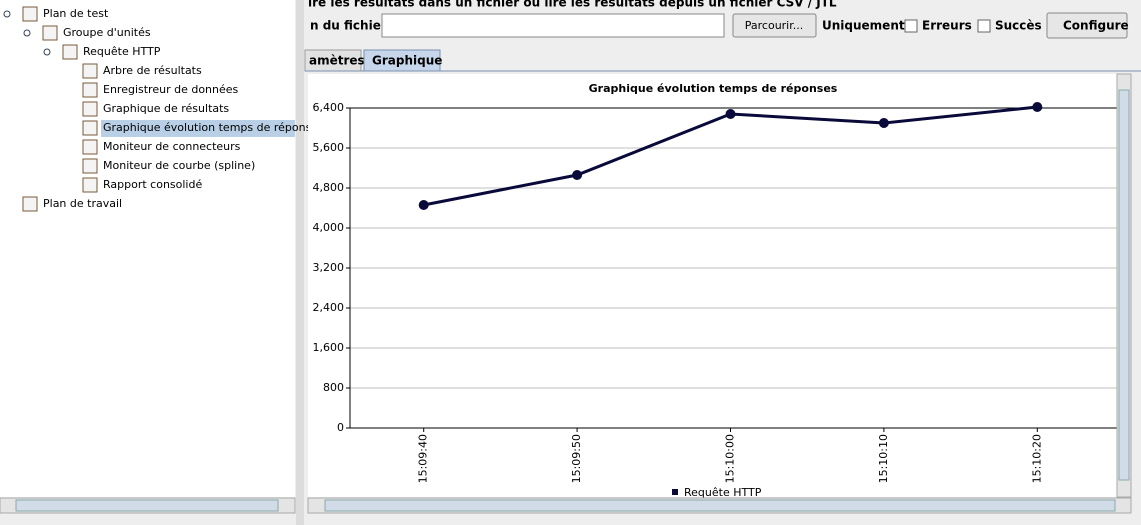 This screenshot has height=525, width=1141. What do you see at coordinates (329, 187) in the screenshot?
I see `y-tick-label: 4,800` at bounding box center [329, 187].